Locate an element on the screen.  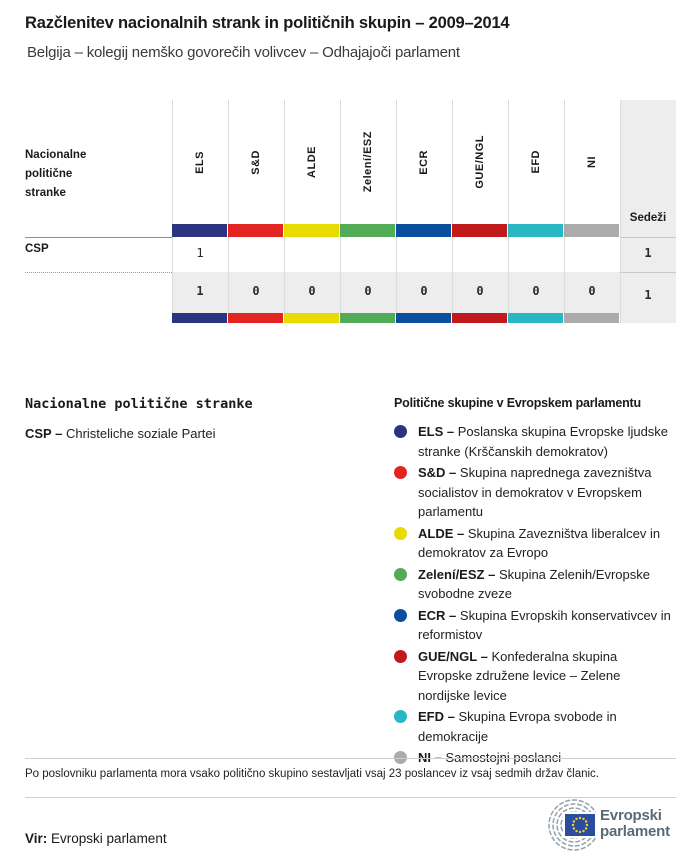
table-row-header: Nacionalne politične stranke is located at coordinates (56, 174).